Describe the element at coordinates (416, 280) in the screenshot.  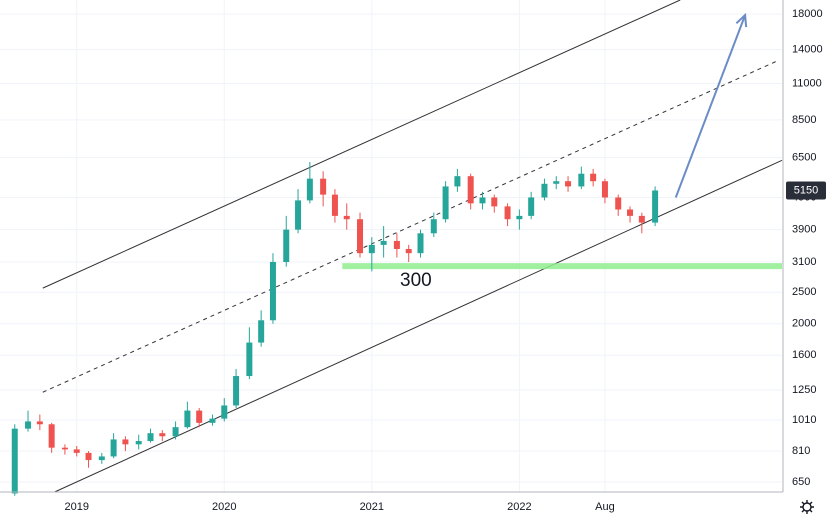
I see `annotation: 300` at that location.